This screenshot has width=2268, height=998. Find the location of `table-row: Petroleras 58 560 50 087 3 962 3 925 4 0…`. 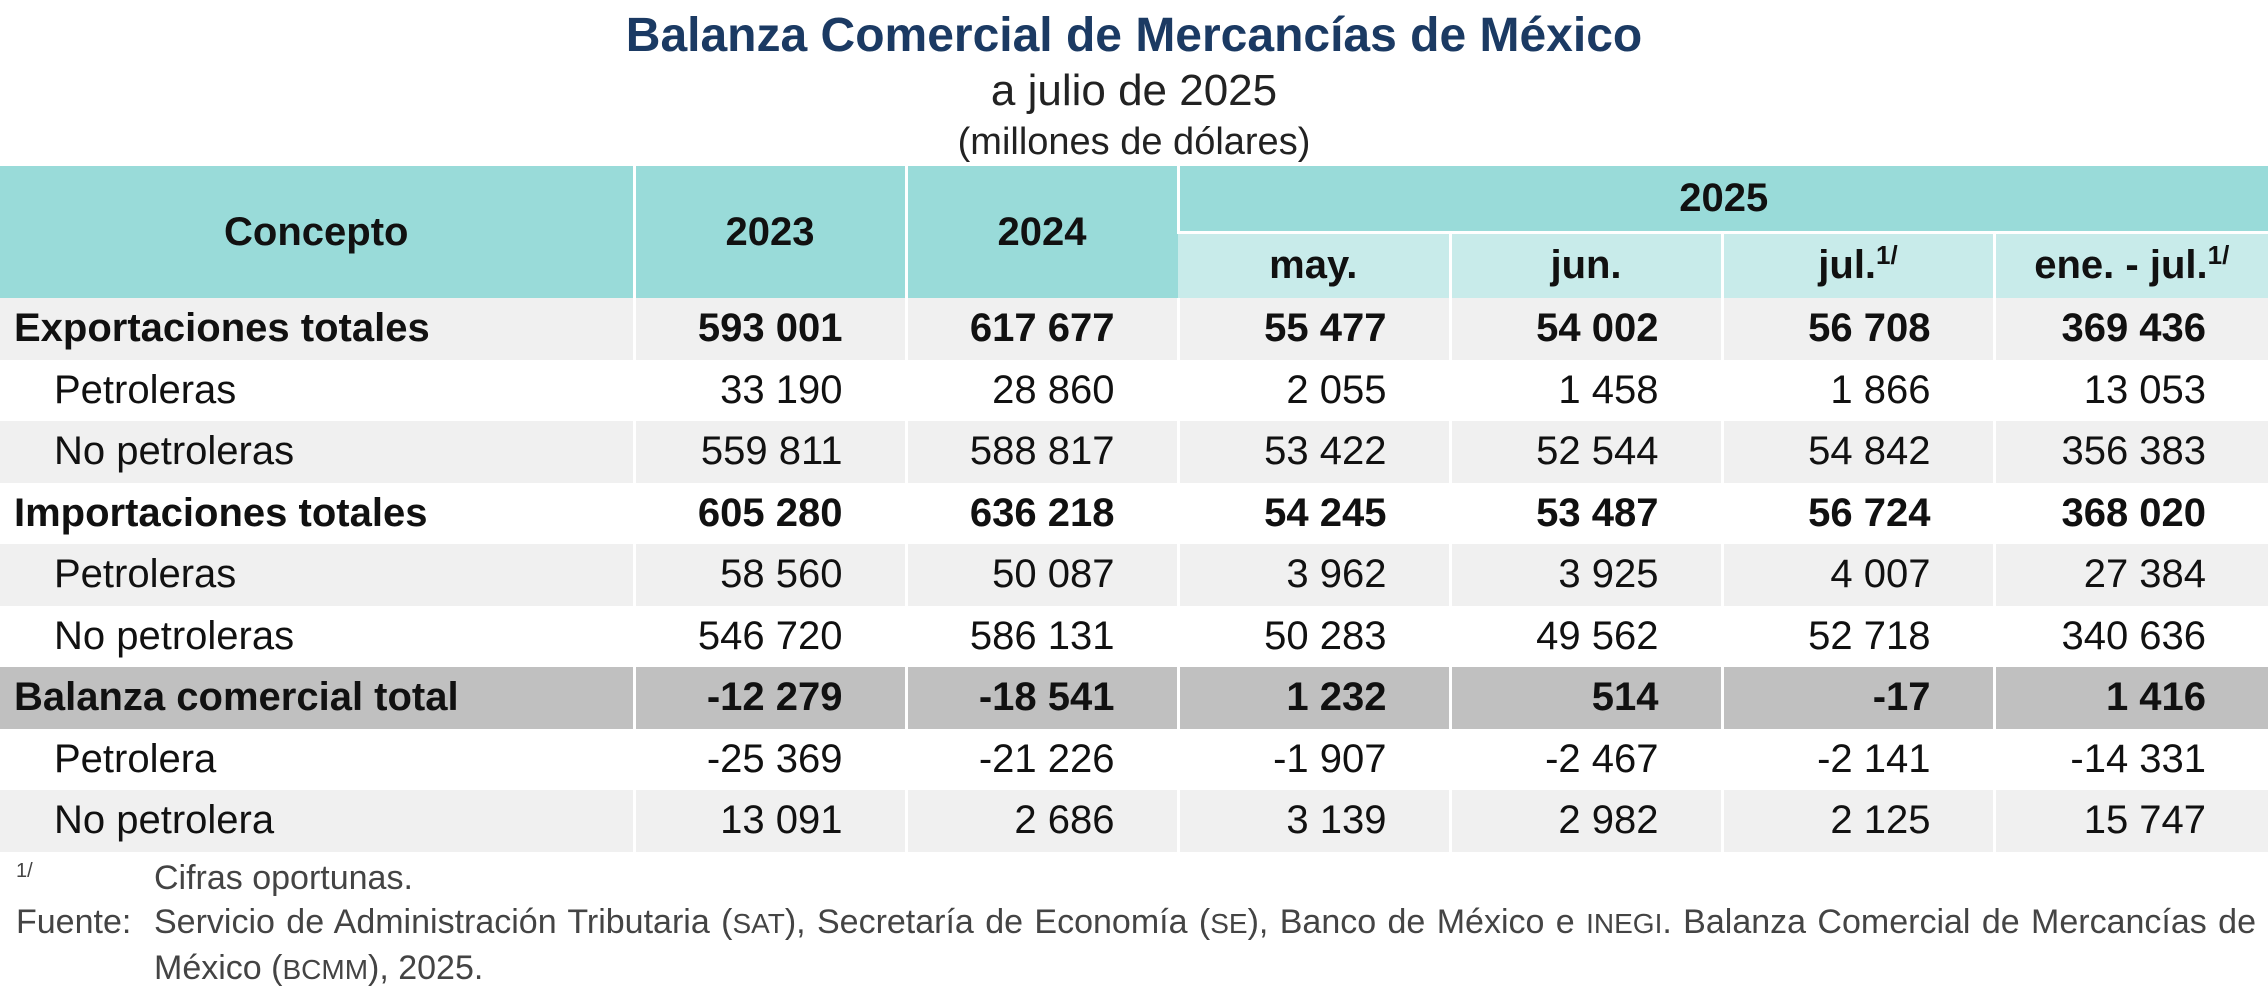

table-row: Petroleras 58 560 50 087 3 962 3 925 4 0… is located at coordinates (1134, 575).